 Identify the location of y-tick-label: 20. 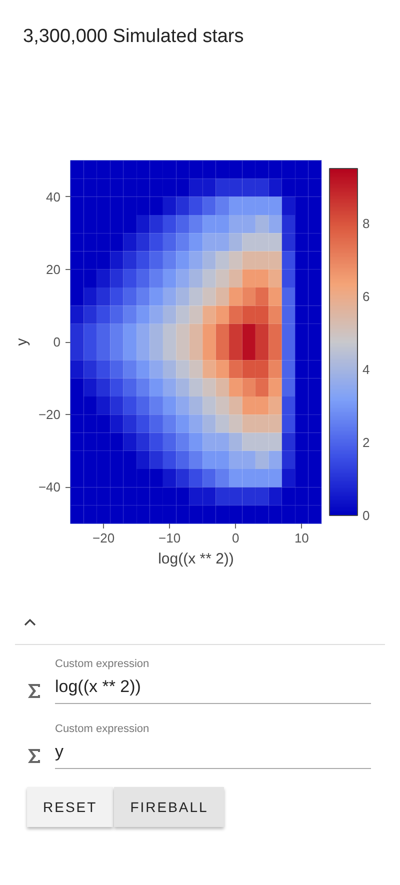
(53, 269).